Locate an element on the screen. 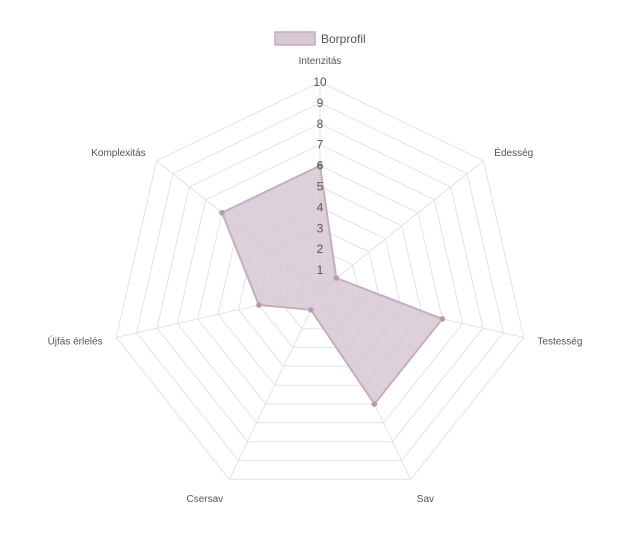  axis-label-5: Csersav is located at coordinates (205, 499).